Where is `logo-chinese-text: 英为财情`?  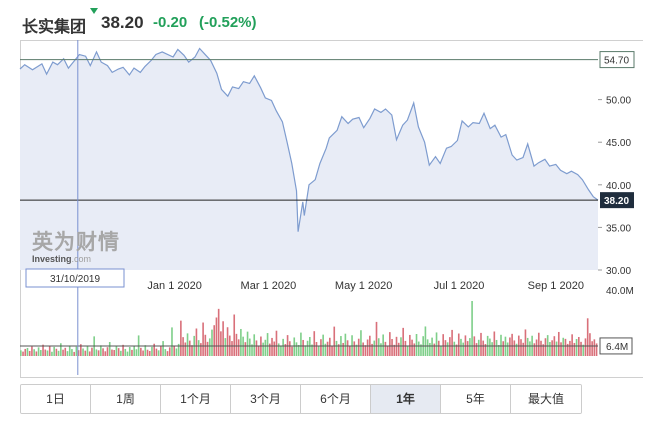 logo-chinese-text: 英为财情 is located at coordinates (76, 242).